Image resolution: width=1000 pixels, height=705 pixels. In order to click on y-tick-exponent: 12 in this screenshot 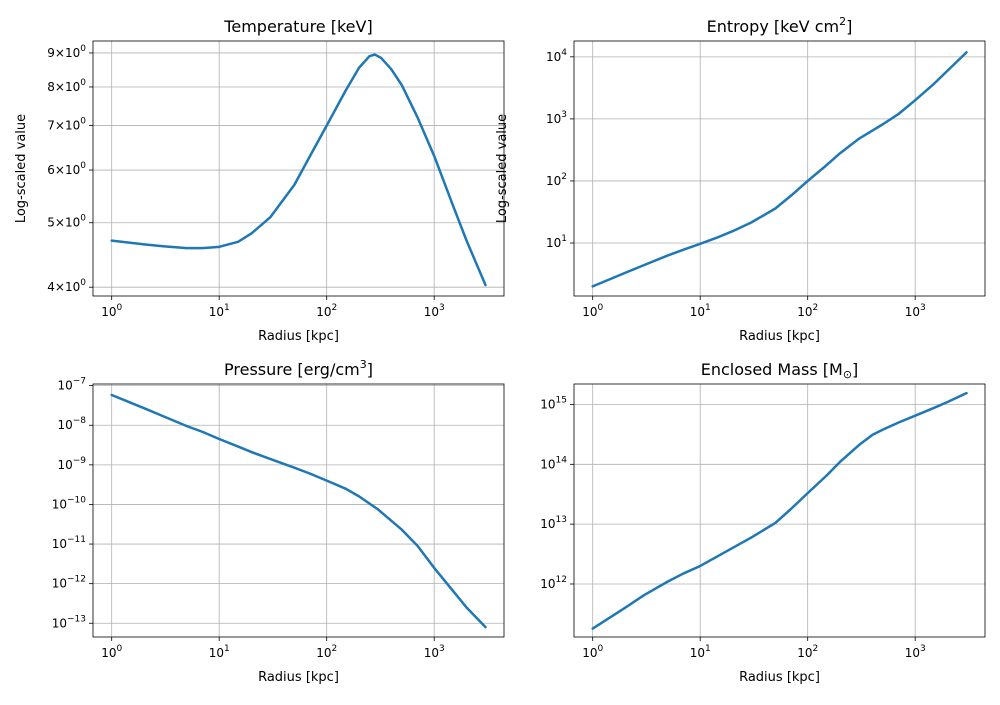, I will do `click(561, 580)`.